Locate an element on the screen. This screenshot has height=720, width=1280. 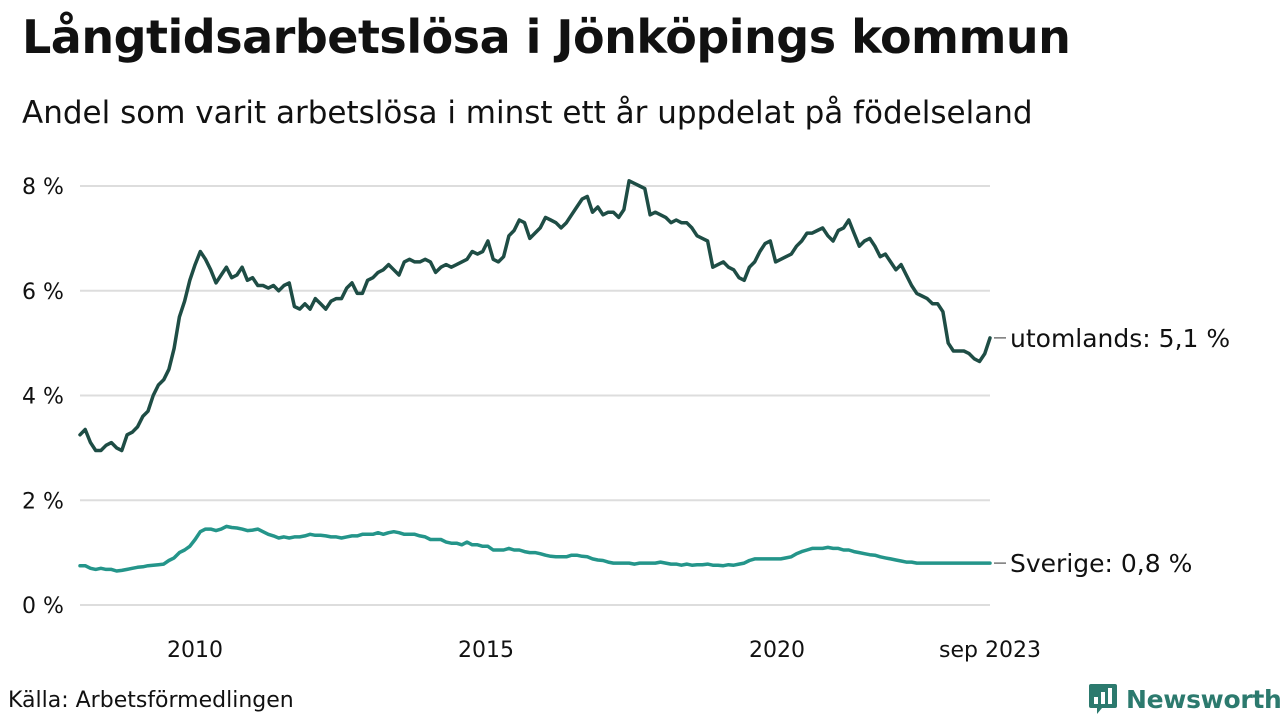
y-tick-label: 2 % is located at coordinates (43, 501).